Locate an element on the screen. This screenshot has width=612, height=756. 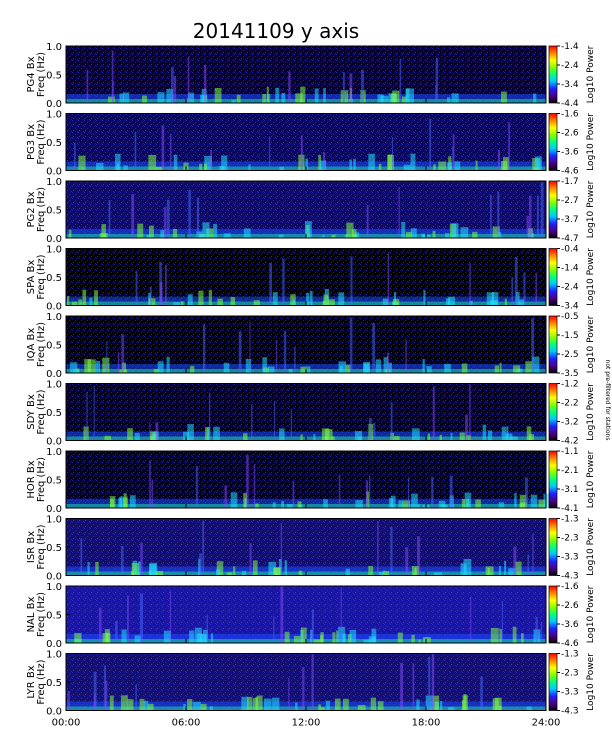
colorbar-tick-label: -4.6 is located at coordinates (570, 644).